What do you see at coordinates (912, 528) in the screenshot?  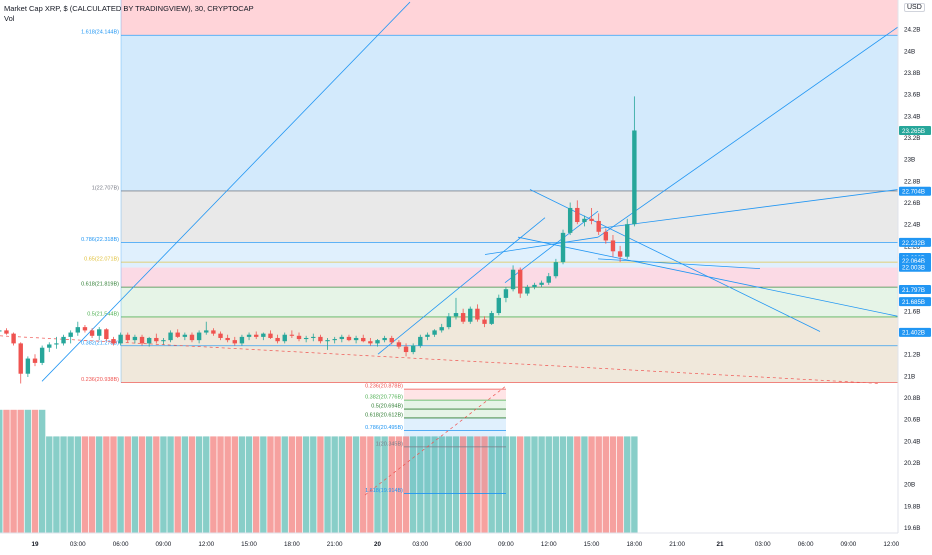 I see `price-tick-label: 19.6B` at bounding box center [912, 528].